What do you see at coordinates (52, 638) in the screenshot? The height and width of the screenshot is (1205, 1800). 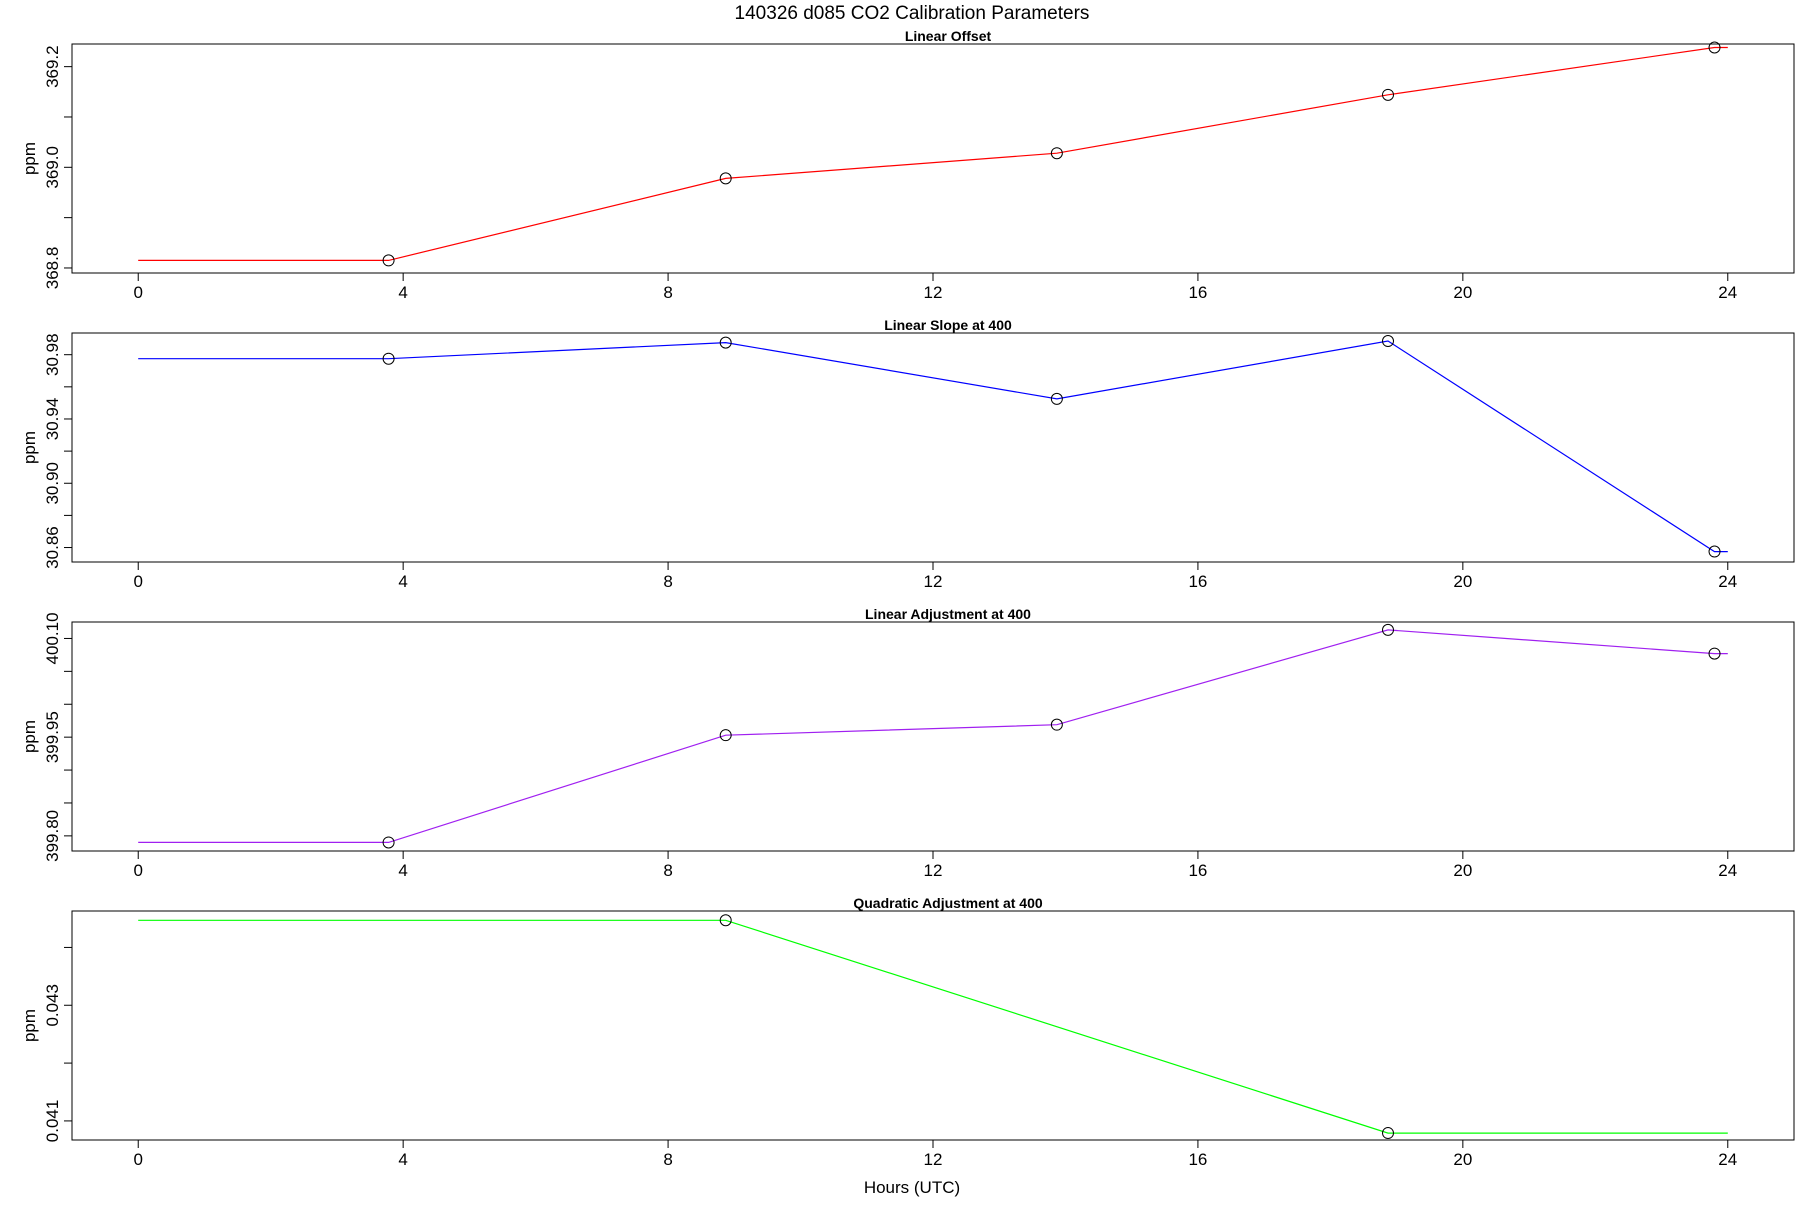 I see `y-tick-label: 400.10` at bounding box center [52, 638].